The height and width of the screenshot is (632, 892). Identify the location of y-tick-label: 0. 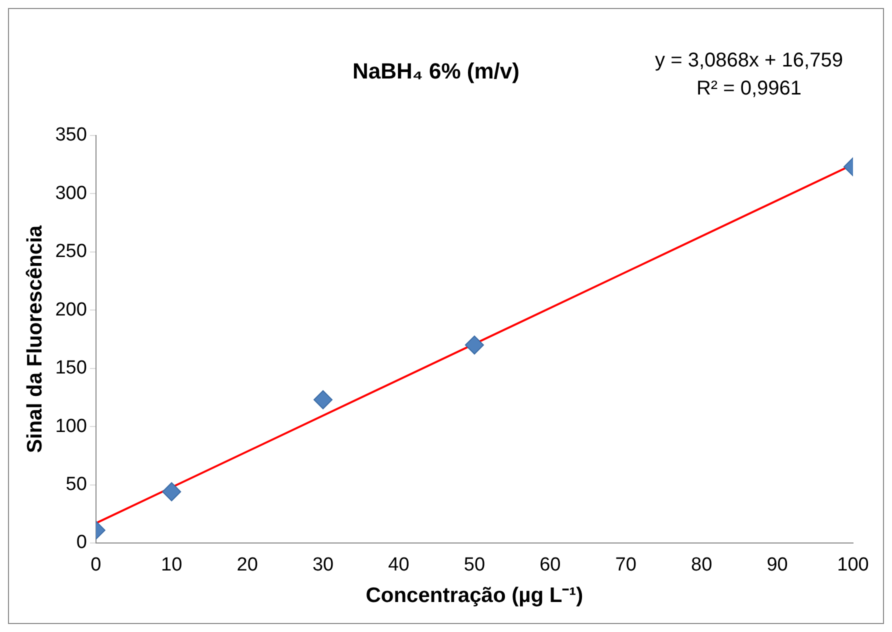
(81, 543).